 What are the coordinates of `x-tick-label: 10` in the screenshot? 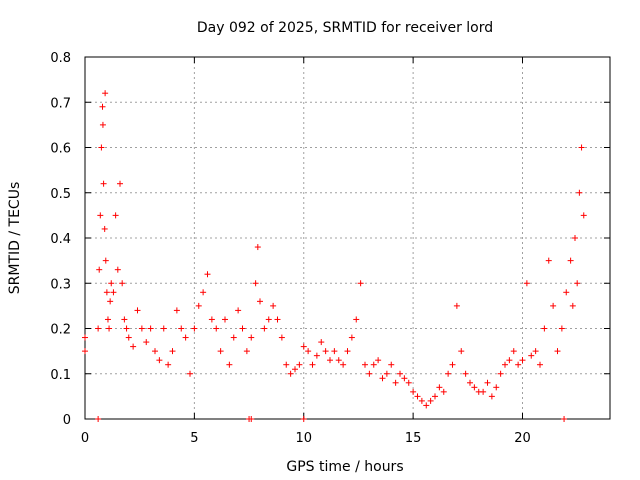 It's located at (303, 438).